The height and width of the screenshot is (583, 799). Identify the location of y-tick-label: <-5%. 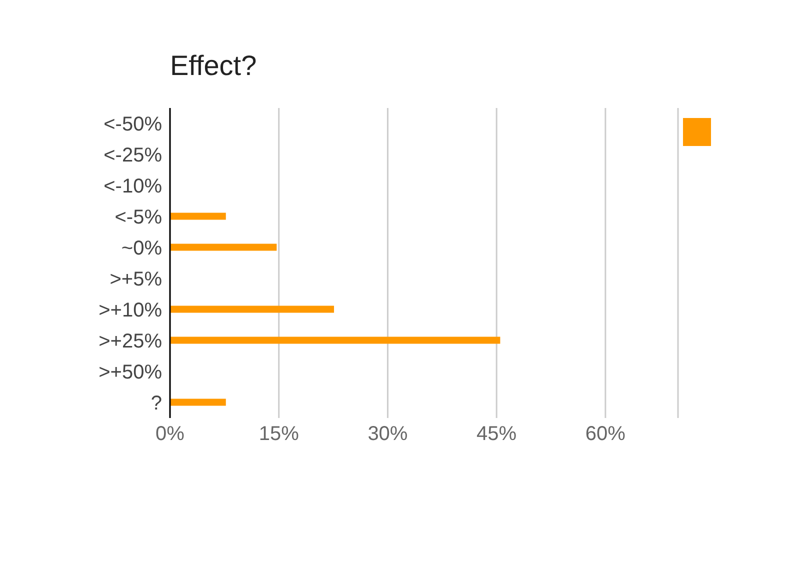
(138, 217).